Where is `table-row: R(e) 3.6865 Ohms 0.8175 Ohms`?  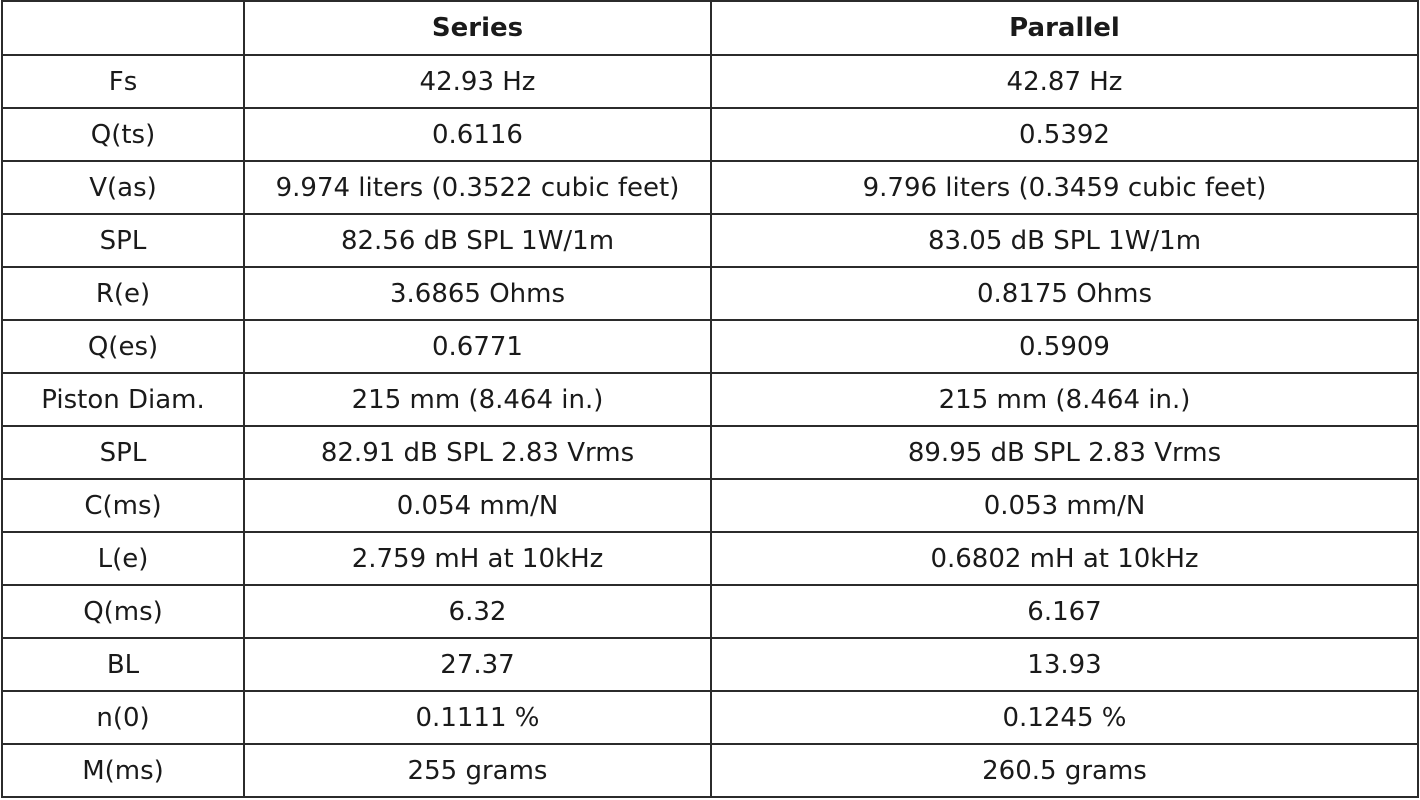
table-row: R(e) 3.6865 Ohms 0.8175 Ohms is located at coordinates (710, 293).